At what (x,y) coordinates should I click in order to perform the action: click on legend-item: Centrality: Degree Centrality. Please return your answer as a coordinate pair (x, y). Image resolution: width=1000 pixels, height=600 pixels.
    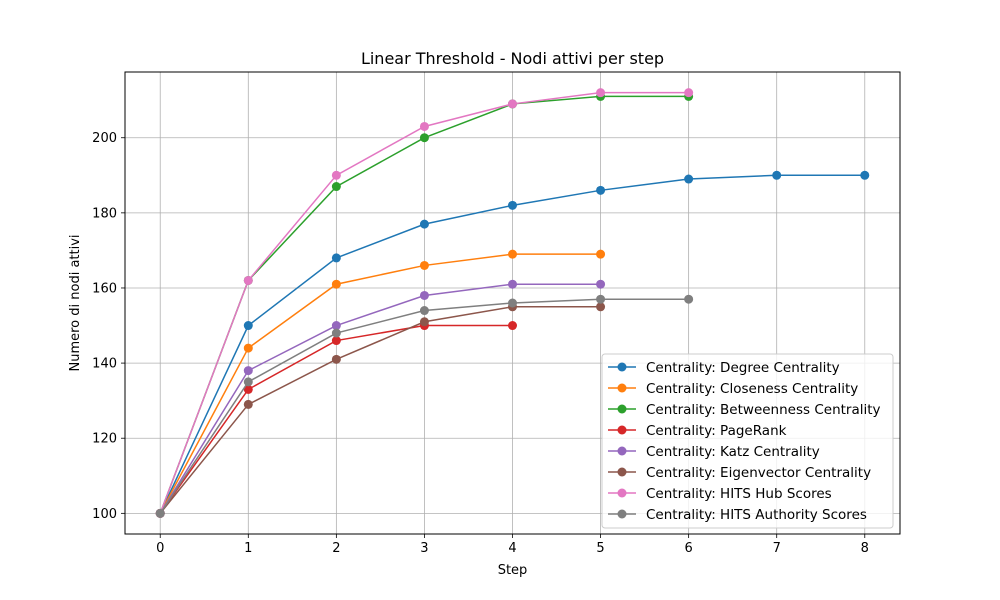
    Looking at the image, I should click on (724, 368).